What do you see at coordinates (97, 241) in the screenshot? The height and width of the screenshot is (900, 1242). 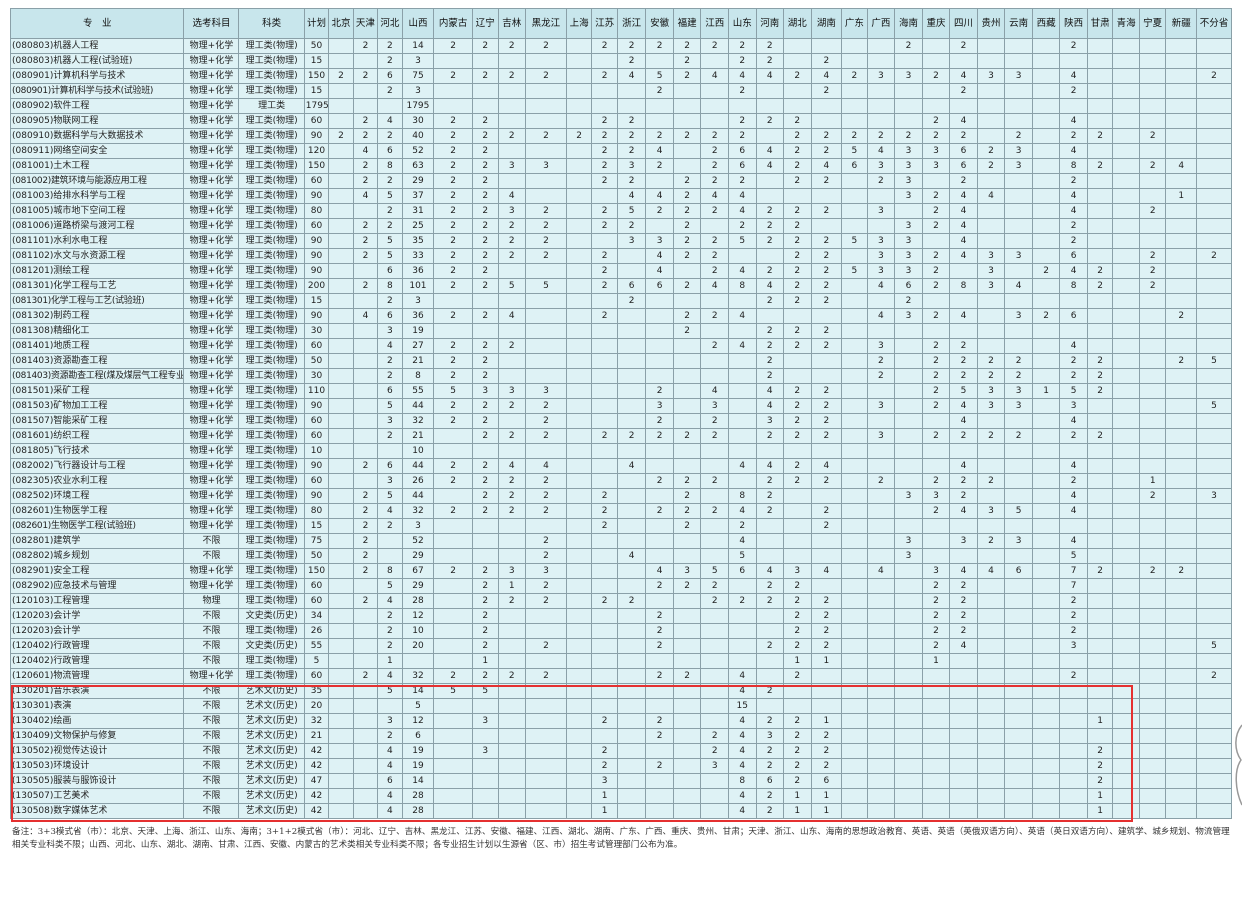 I see `major-name-cell: (081101)水利水电工程` at bounding box center [97, 241].